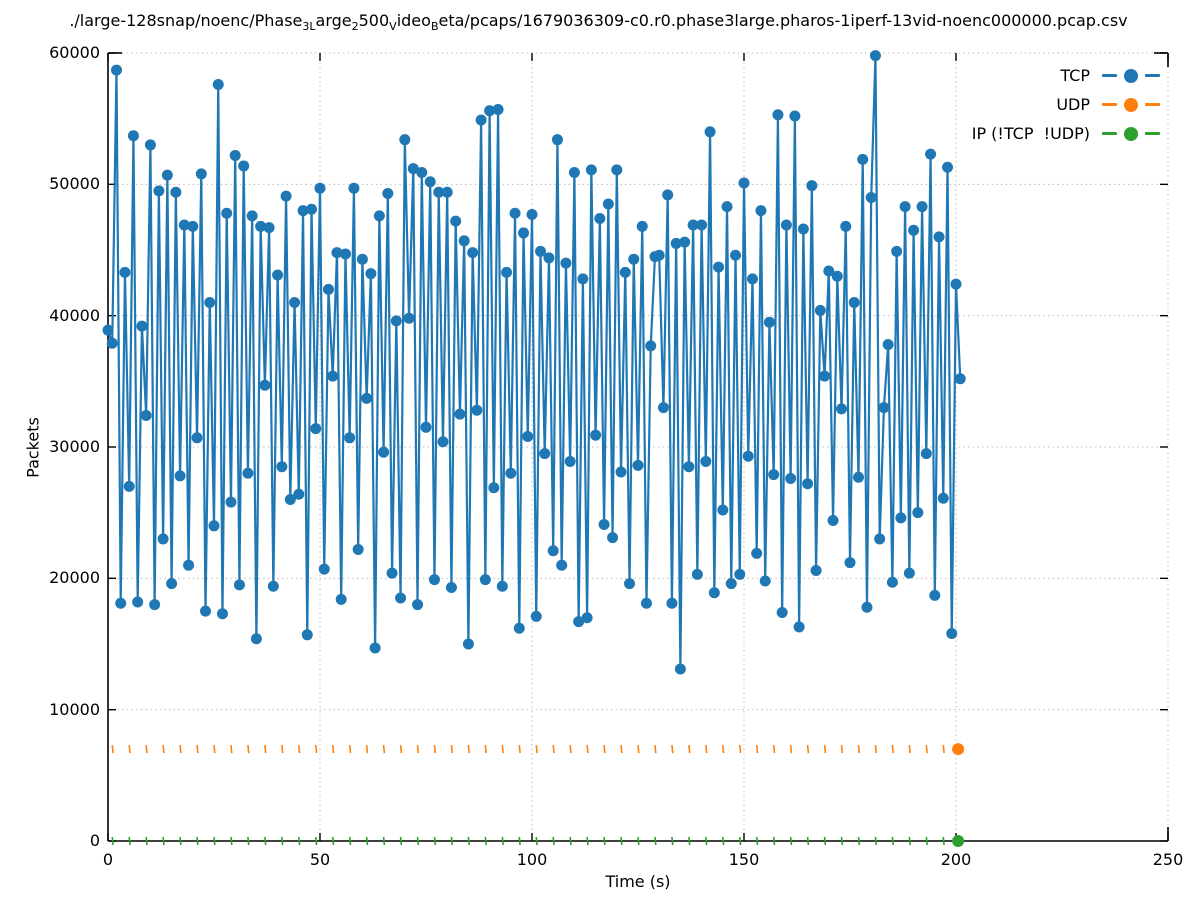 The width and height of the screenshot is (1197, 900). Describe the element at coordinates (1075, 75) in the screenshot. I see `legend-label-tcp: TCP` at that location.